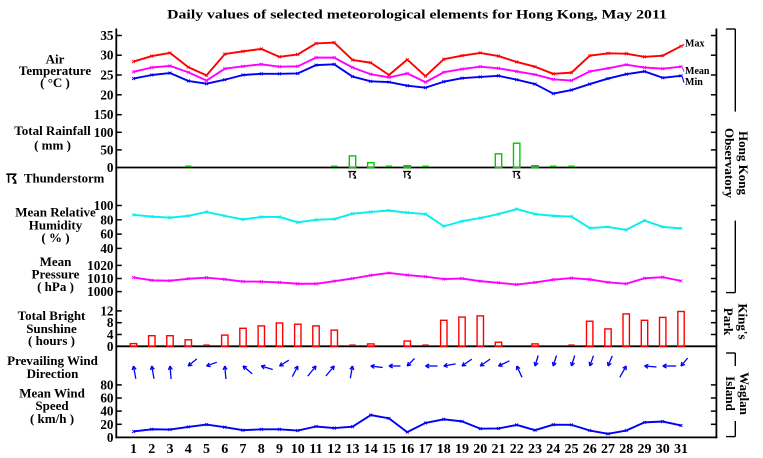 Image resolution: width=763 pixels, height=458 pixels. Describe the element at coordinates (56, 274) in the screenshot. I see `svg-text: Pressure` at that location.